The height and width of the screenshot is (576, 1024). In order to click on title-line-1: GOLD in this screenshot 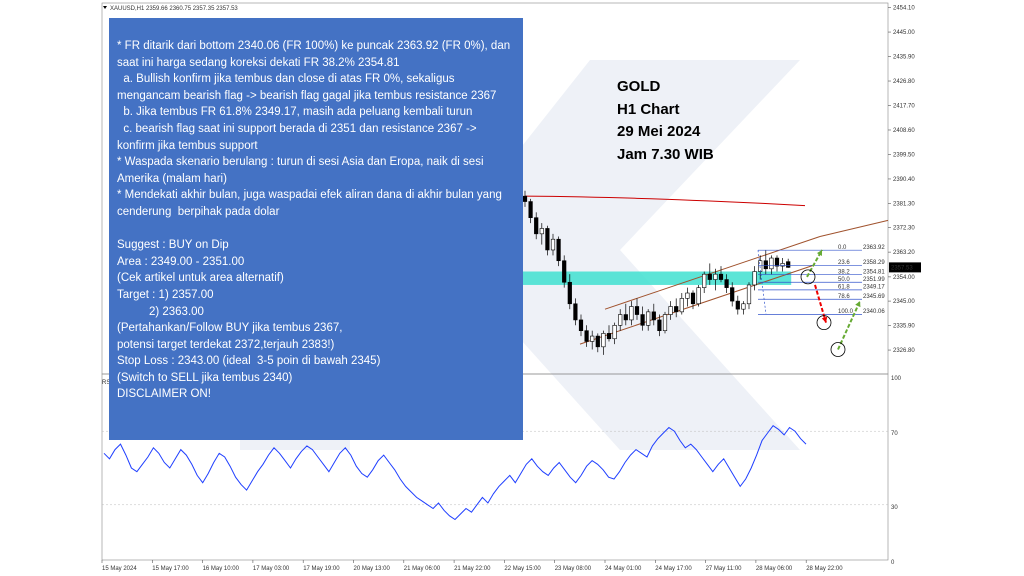, I will do `click(639, 86)`.